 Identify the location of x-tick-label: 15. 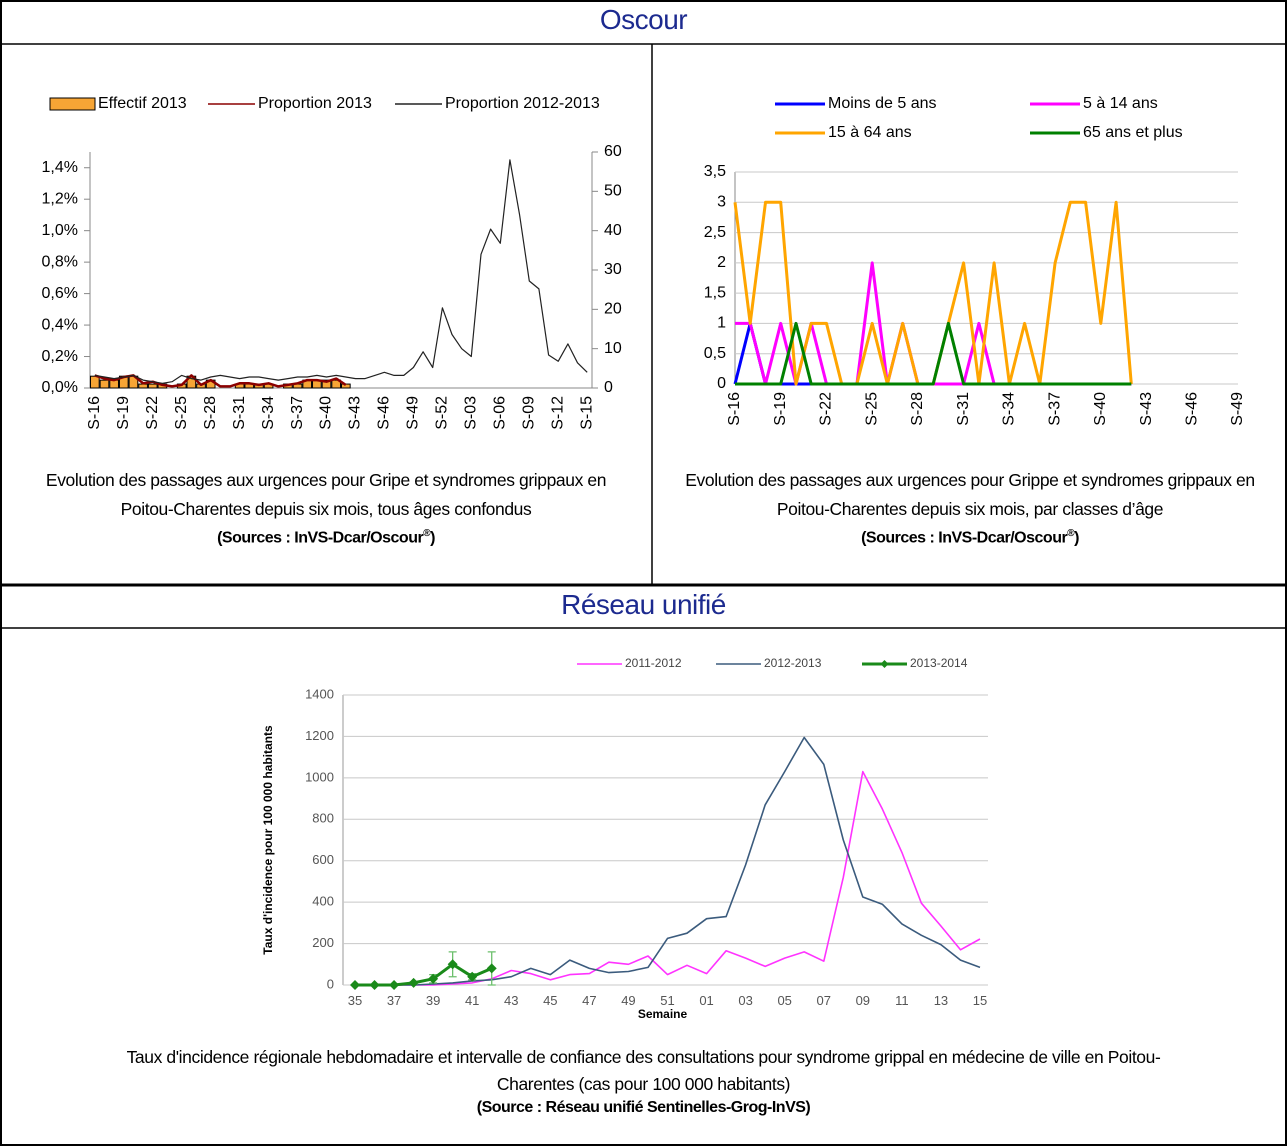
(980, 1000).